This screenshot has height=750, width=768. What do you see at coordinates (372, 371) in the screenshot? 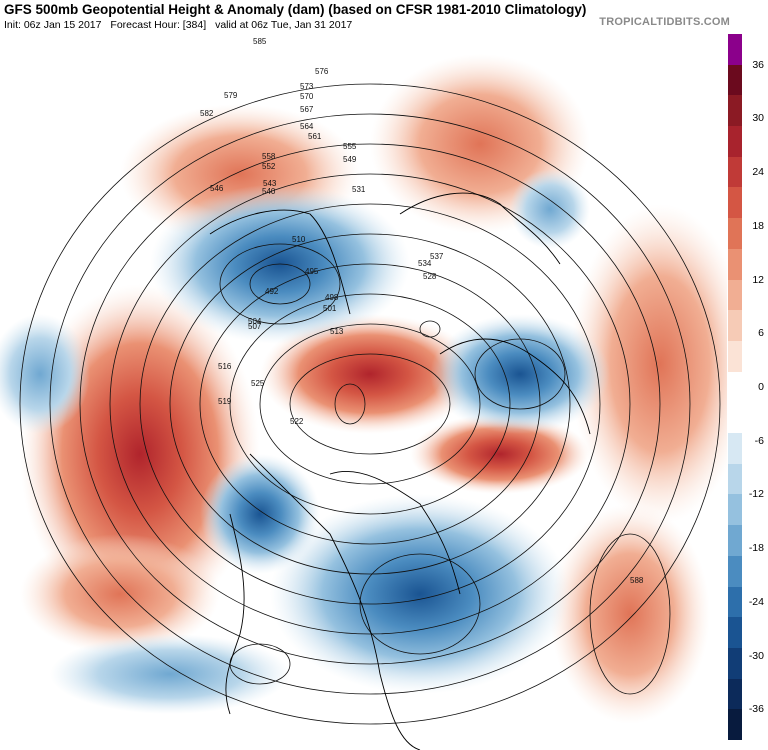
I see `ridge-arctic-label: +` at bounding box center [372, 371].